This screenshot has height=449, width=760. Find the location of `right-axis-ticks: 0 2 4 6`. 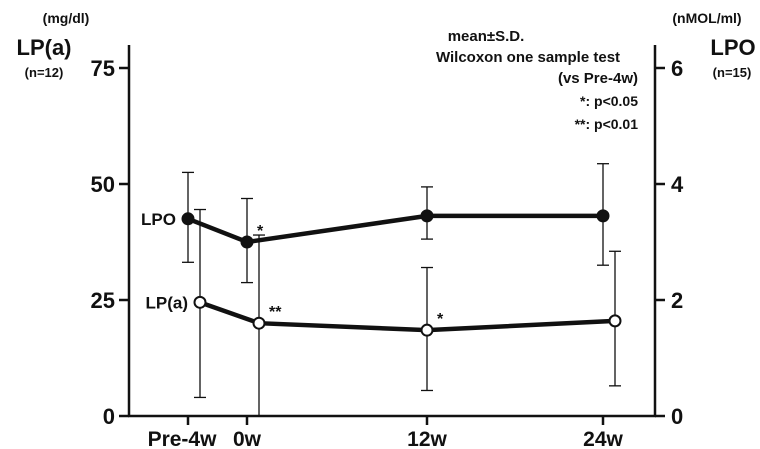

right-axis-ticks: 0 2 4 6 is located at coordinates (669, 242).